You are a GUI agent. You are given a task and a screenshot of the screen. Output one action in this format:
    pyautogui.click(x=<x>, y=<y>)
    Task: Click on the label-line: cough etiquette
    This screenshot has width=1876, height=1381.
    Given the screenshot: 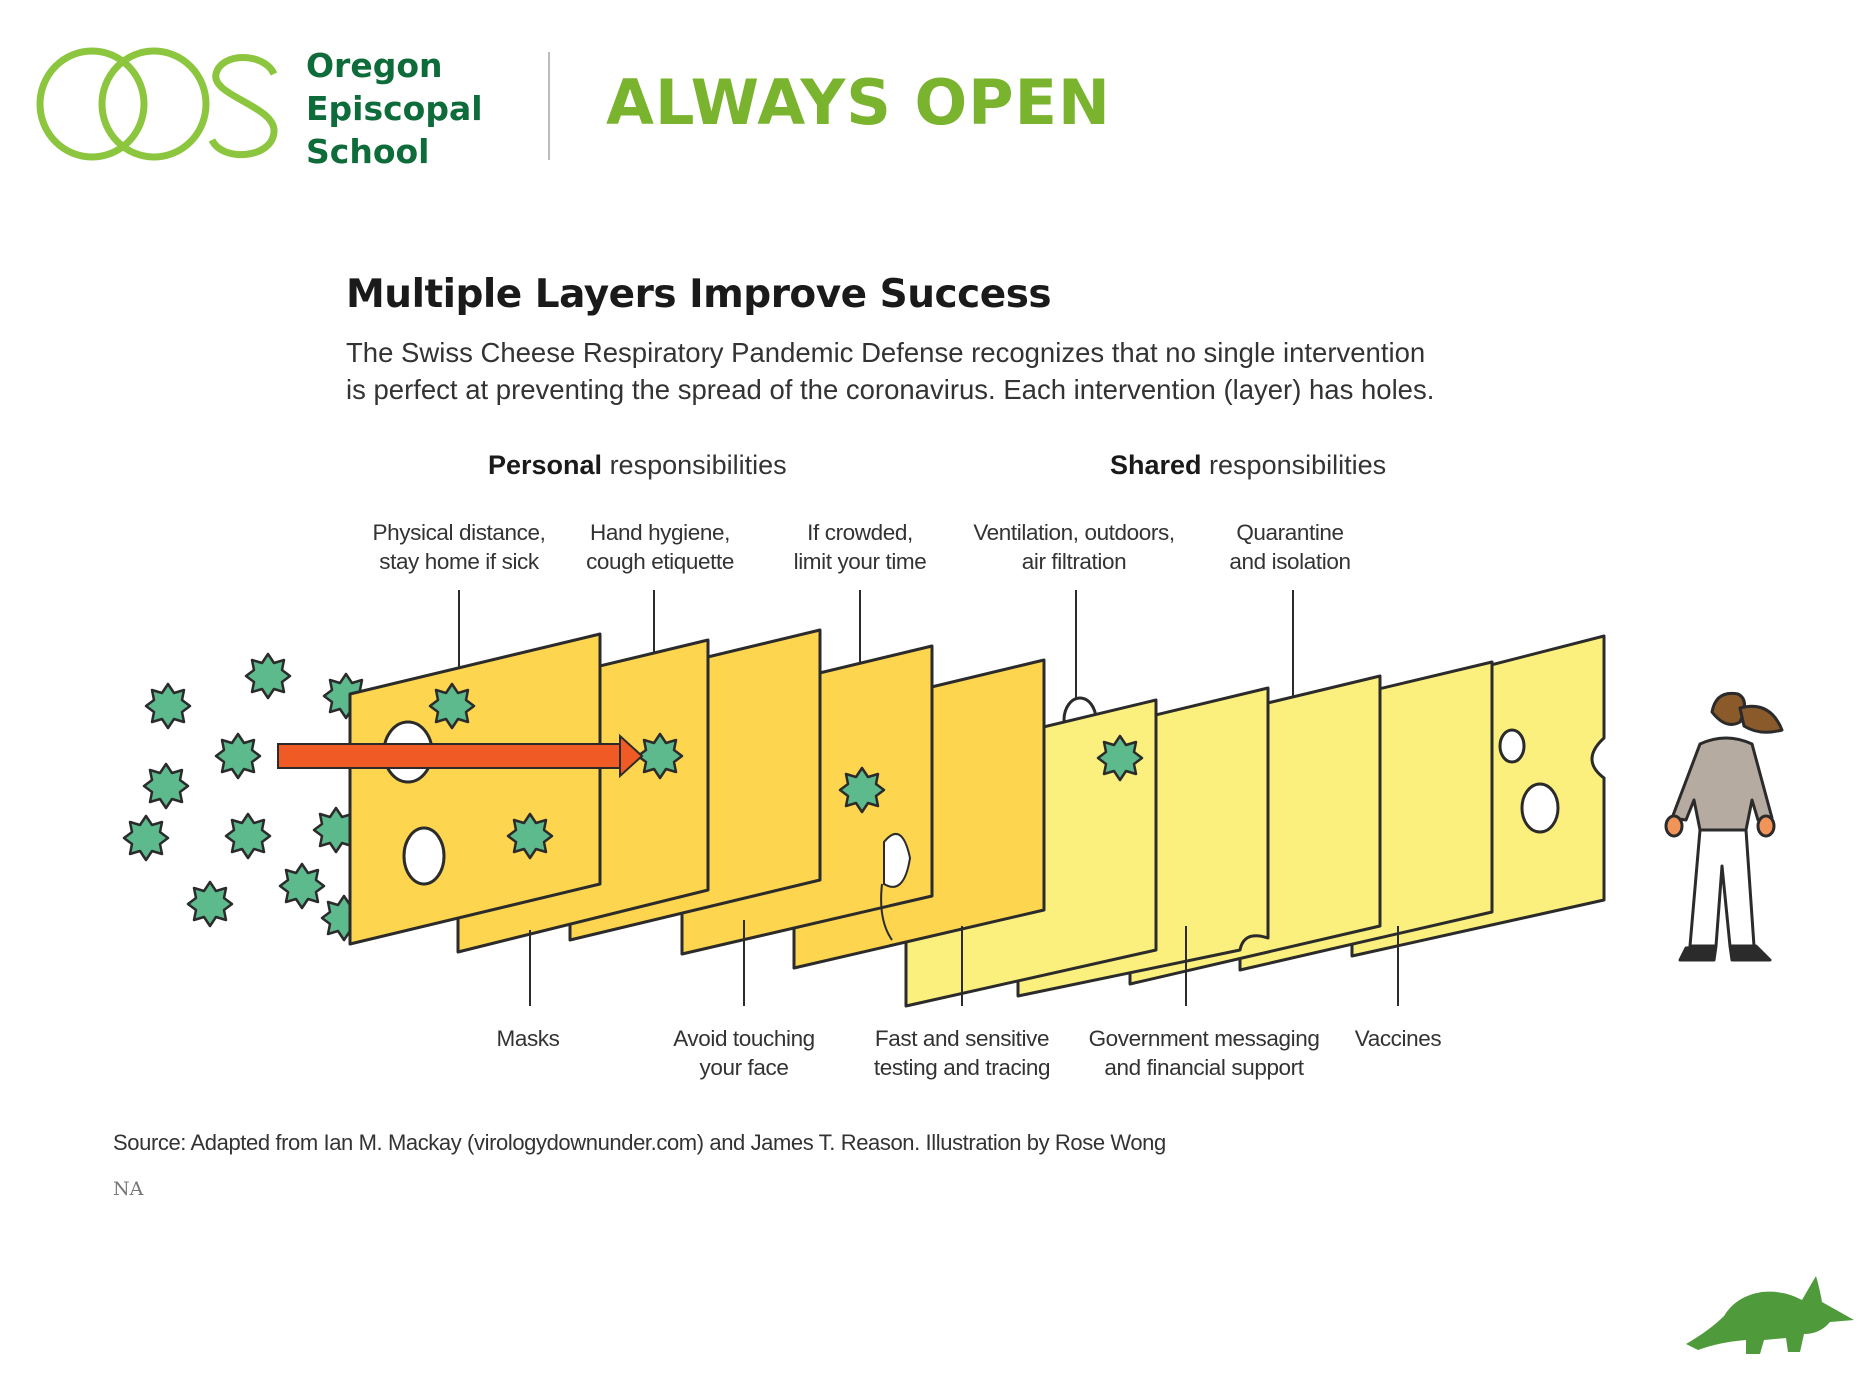 What is the action you would take?
    pyautogui.click(x=660, y=561)
    